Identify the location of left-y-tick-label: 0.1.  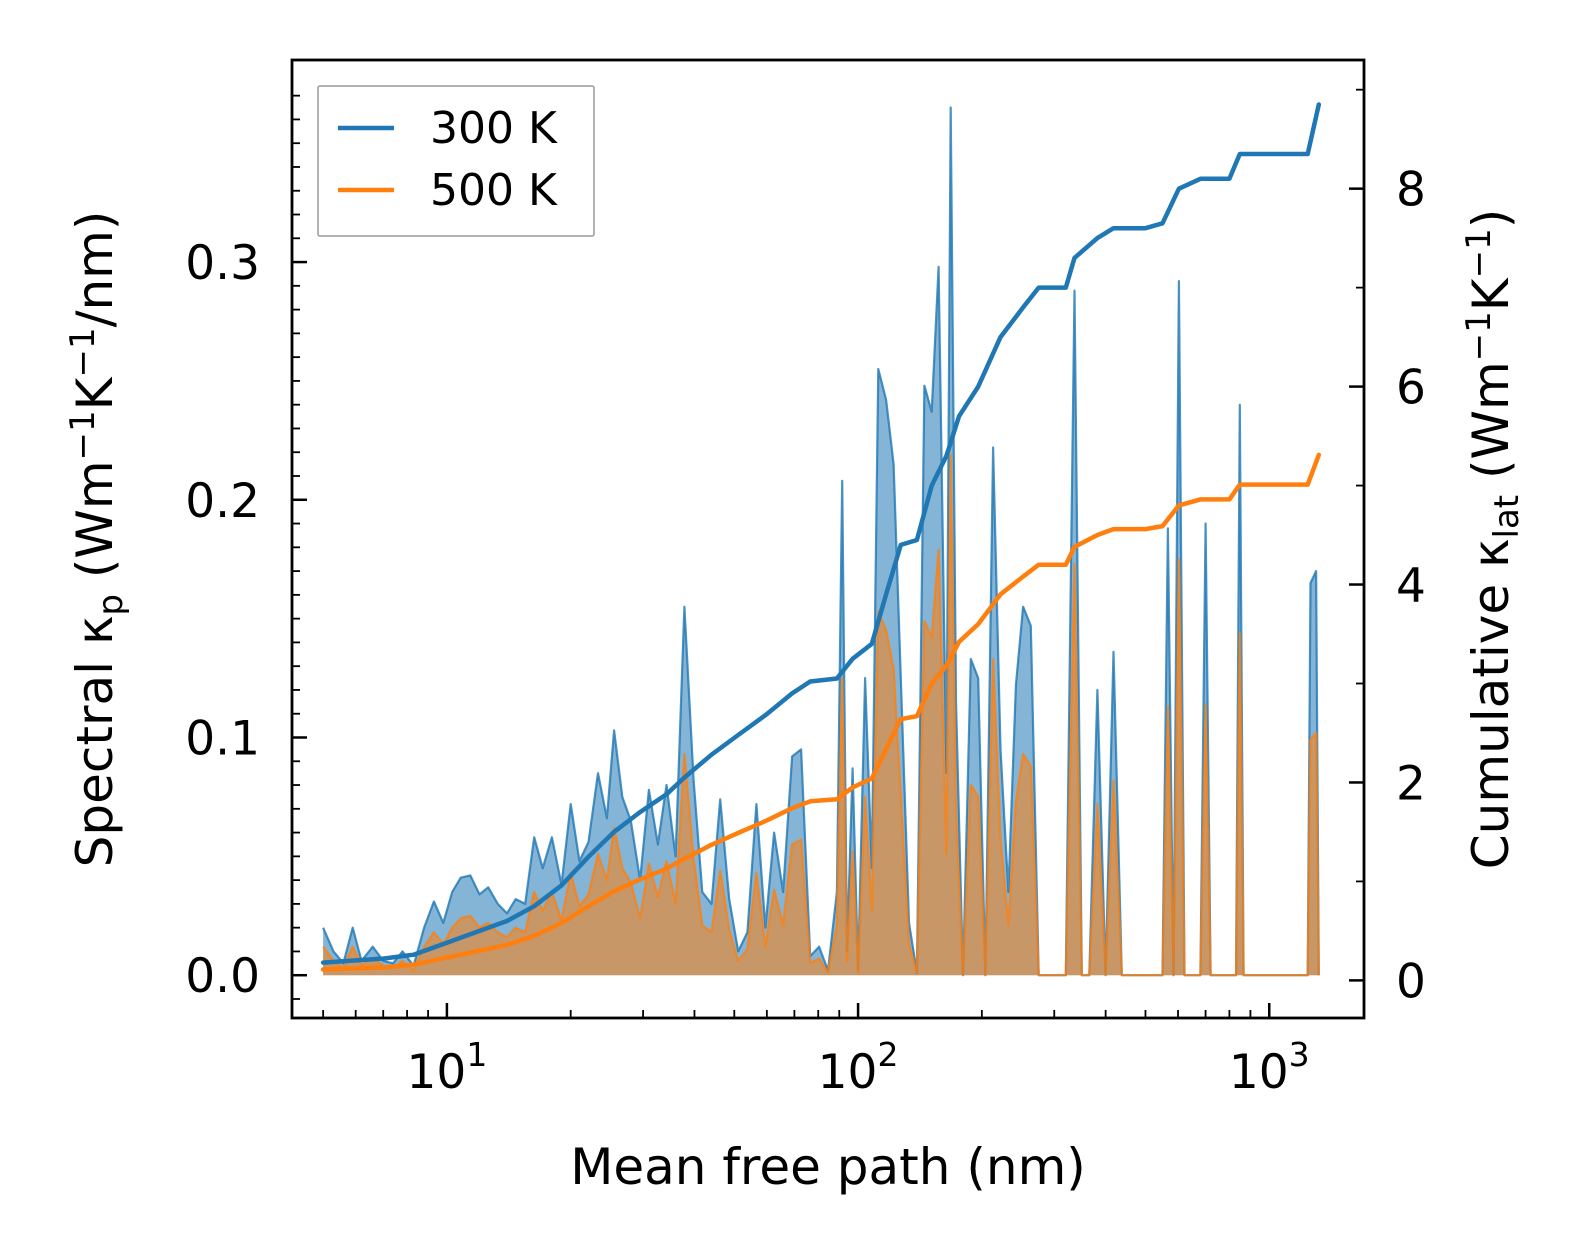
(222, 738).